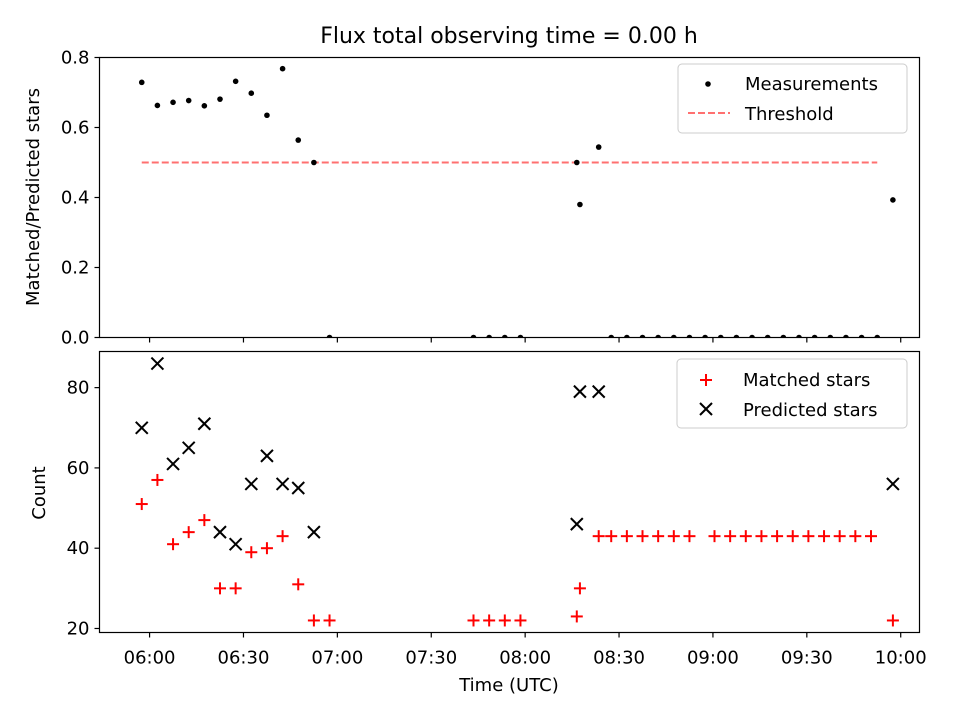 This screenshot has height=720, width=960. Describe the element at coordinates (431, 658) in the screenshot. I see `x-tick-label: 07:30` at that location.